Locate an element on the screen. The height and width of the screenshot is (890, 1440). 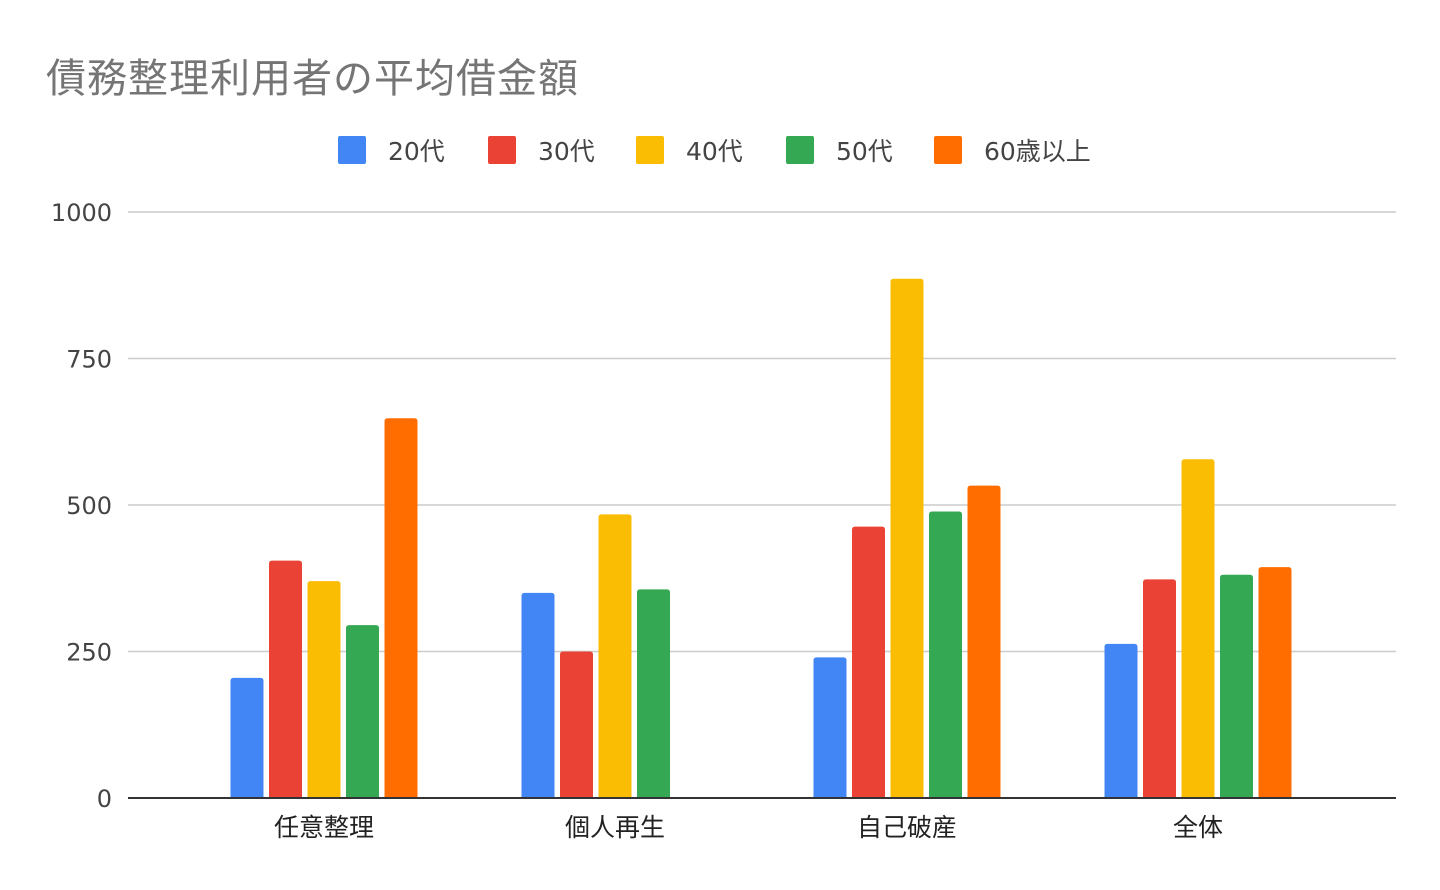
x-category-label-0: 任意整理 is located at coordinates (324, 827).